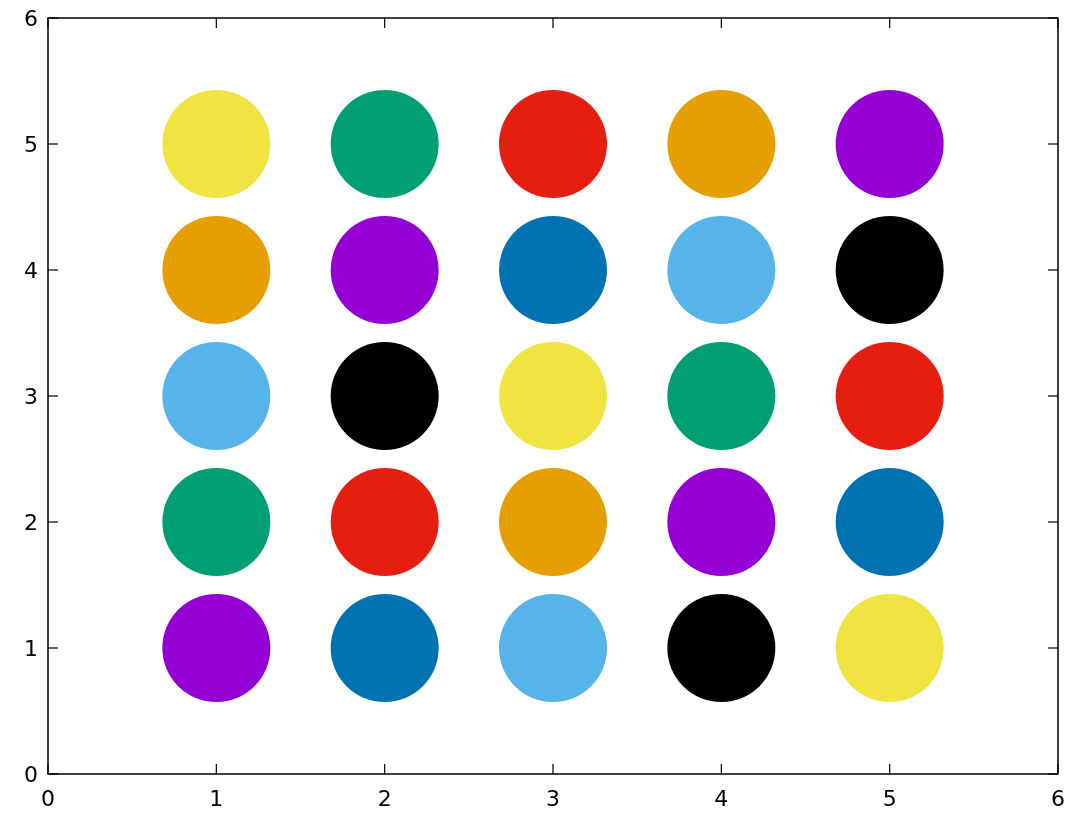 This screenshot has height=832, width=1084. I want to click on y-tick-label: 1, so click(31, 648).